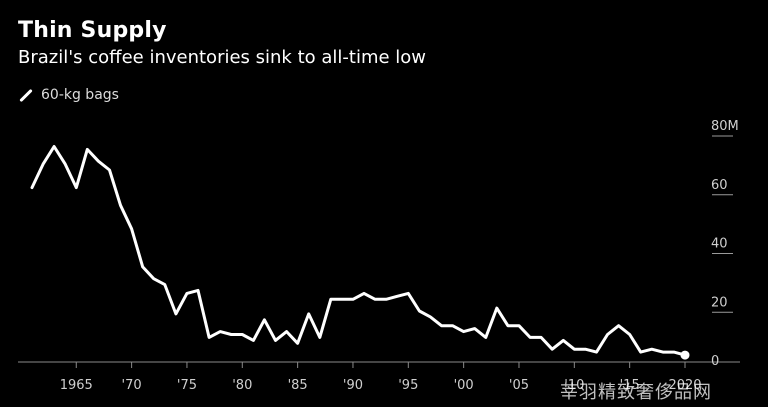 This screenshot has width=768, height=407. I want to click on x-tick-label: '00, so click(464, 385).